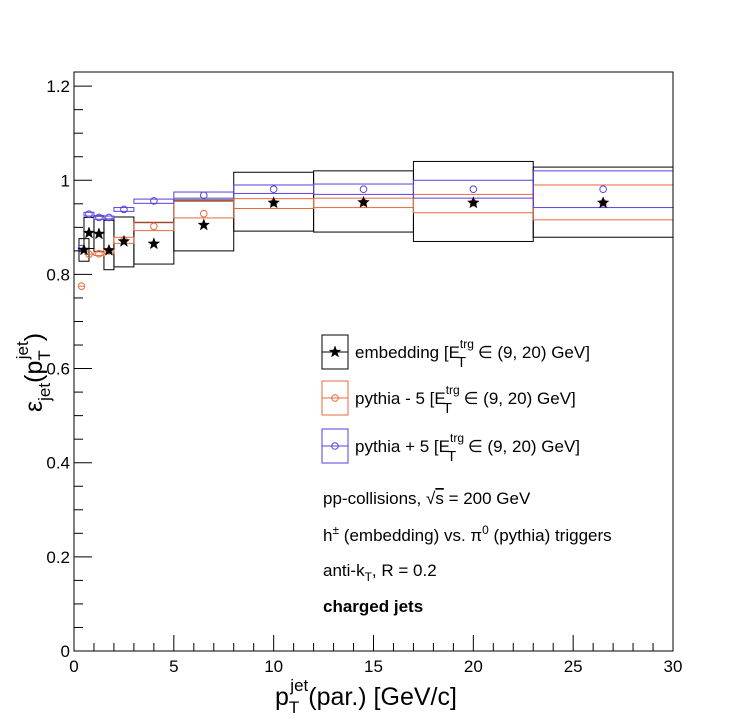 The height and width of the screenshot is (724, 748). I want to click on x-tick-label: 30, so click(673, 666).